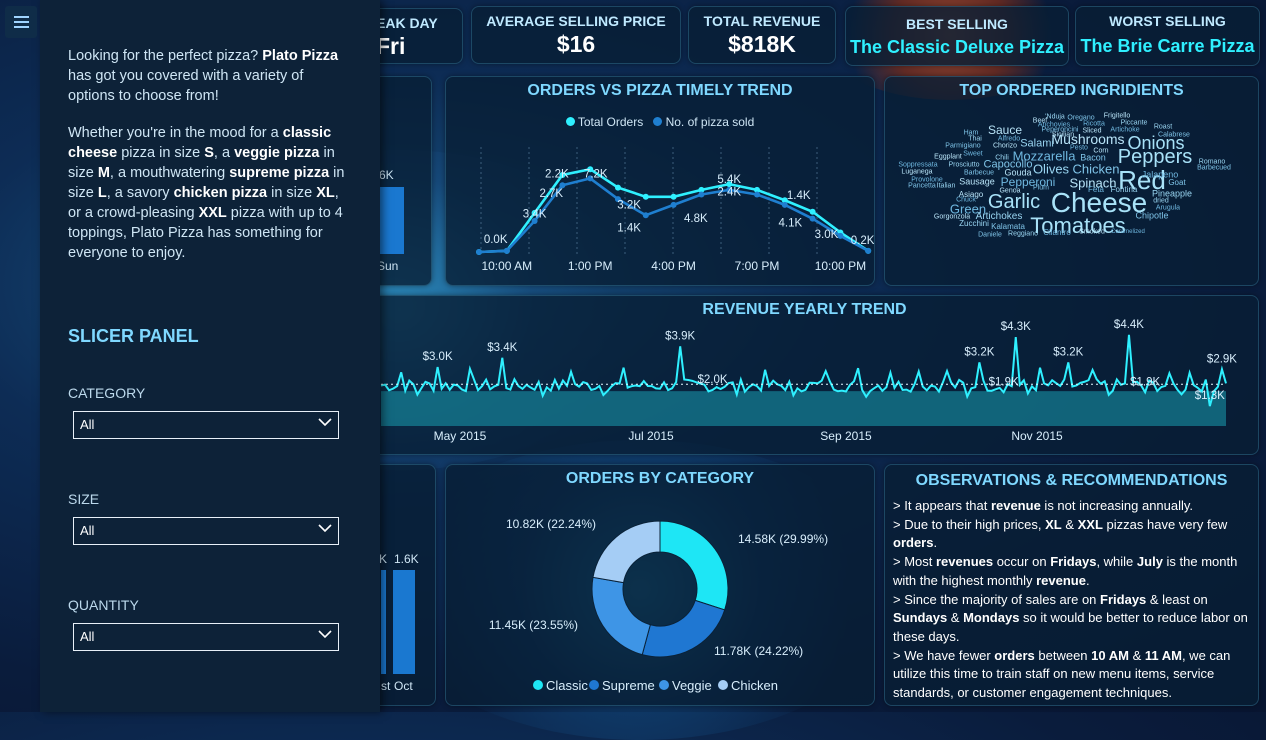 The height and width of the screenshot is (740, 1266). What do you see at coordinates (920, 618) in the screenshot?
I see `bold-text: Sundays` at bounding box center [920, 618].